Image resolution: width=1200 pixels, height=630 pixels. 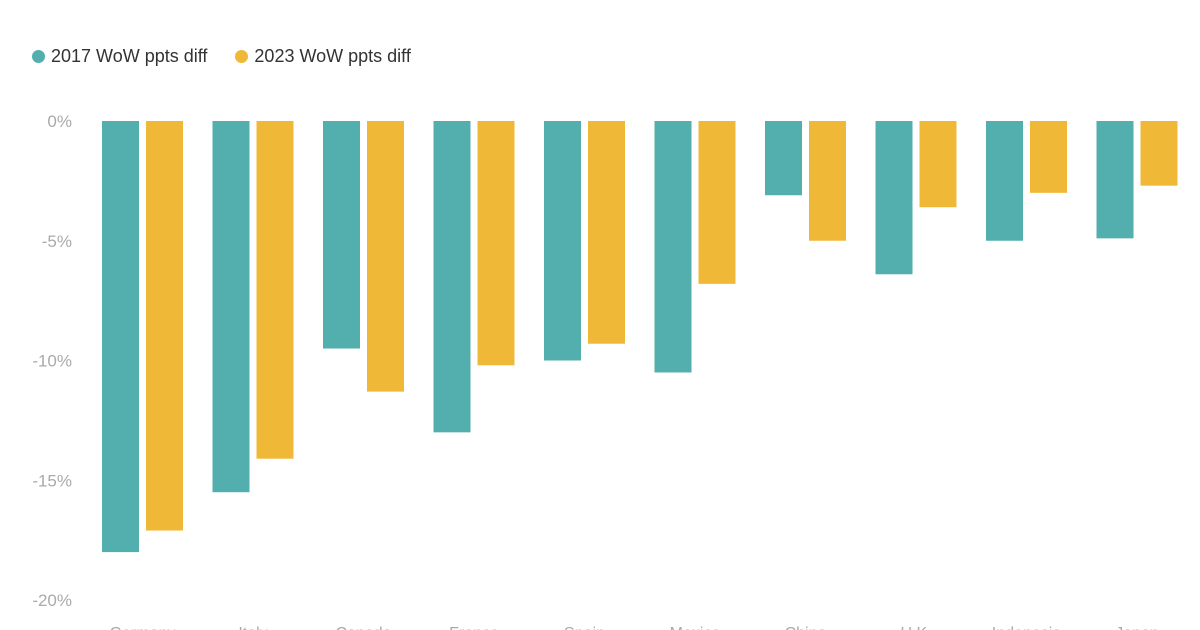 What do you see at coordinates (1137, 627) in the screenshot?
I see `x-tick-label: Japan` at bounding box center [1137, 627].